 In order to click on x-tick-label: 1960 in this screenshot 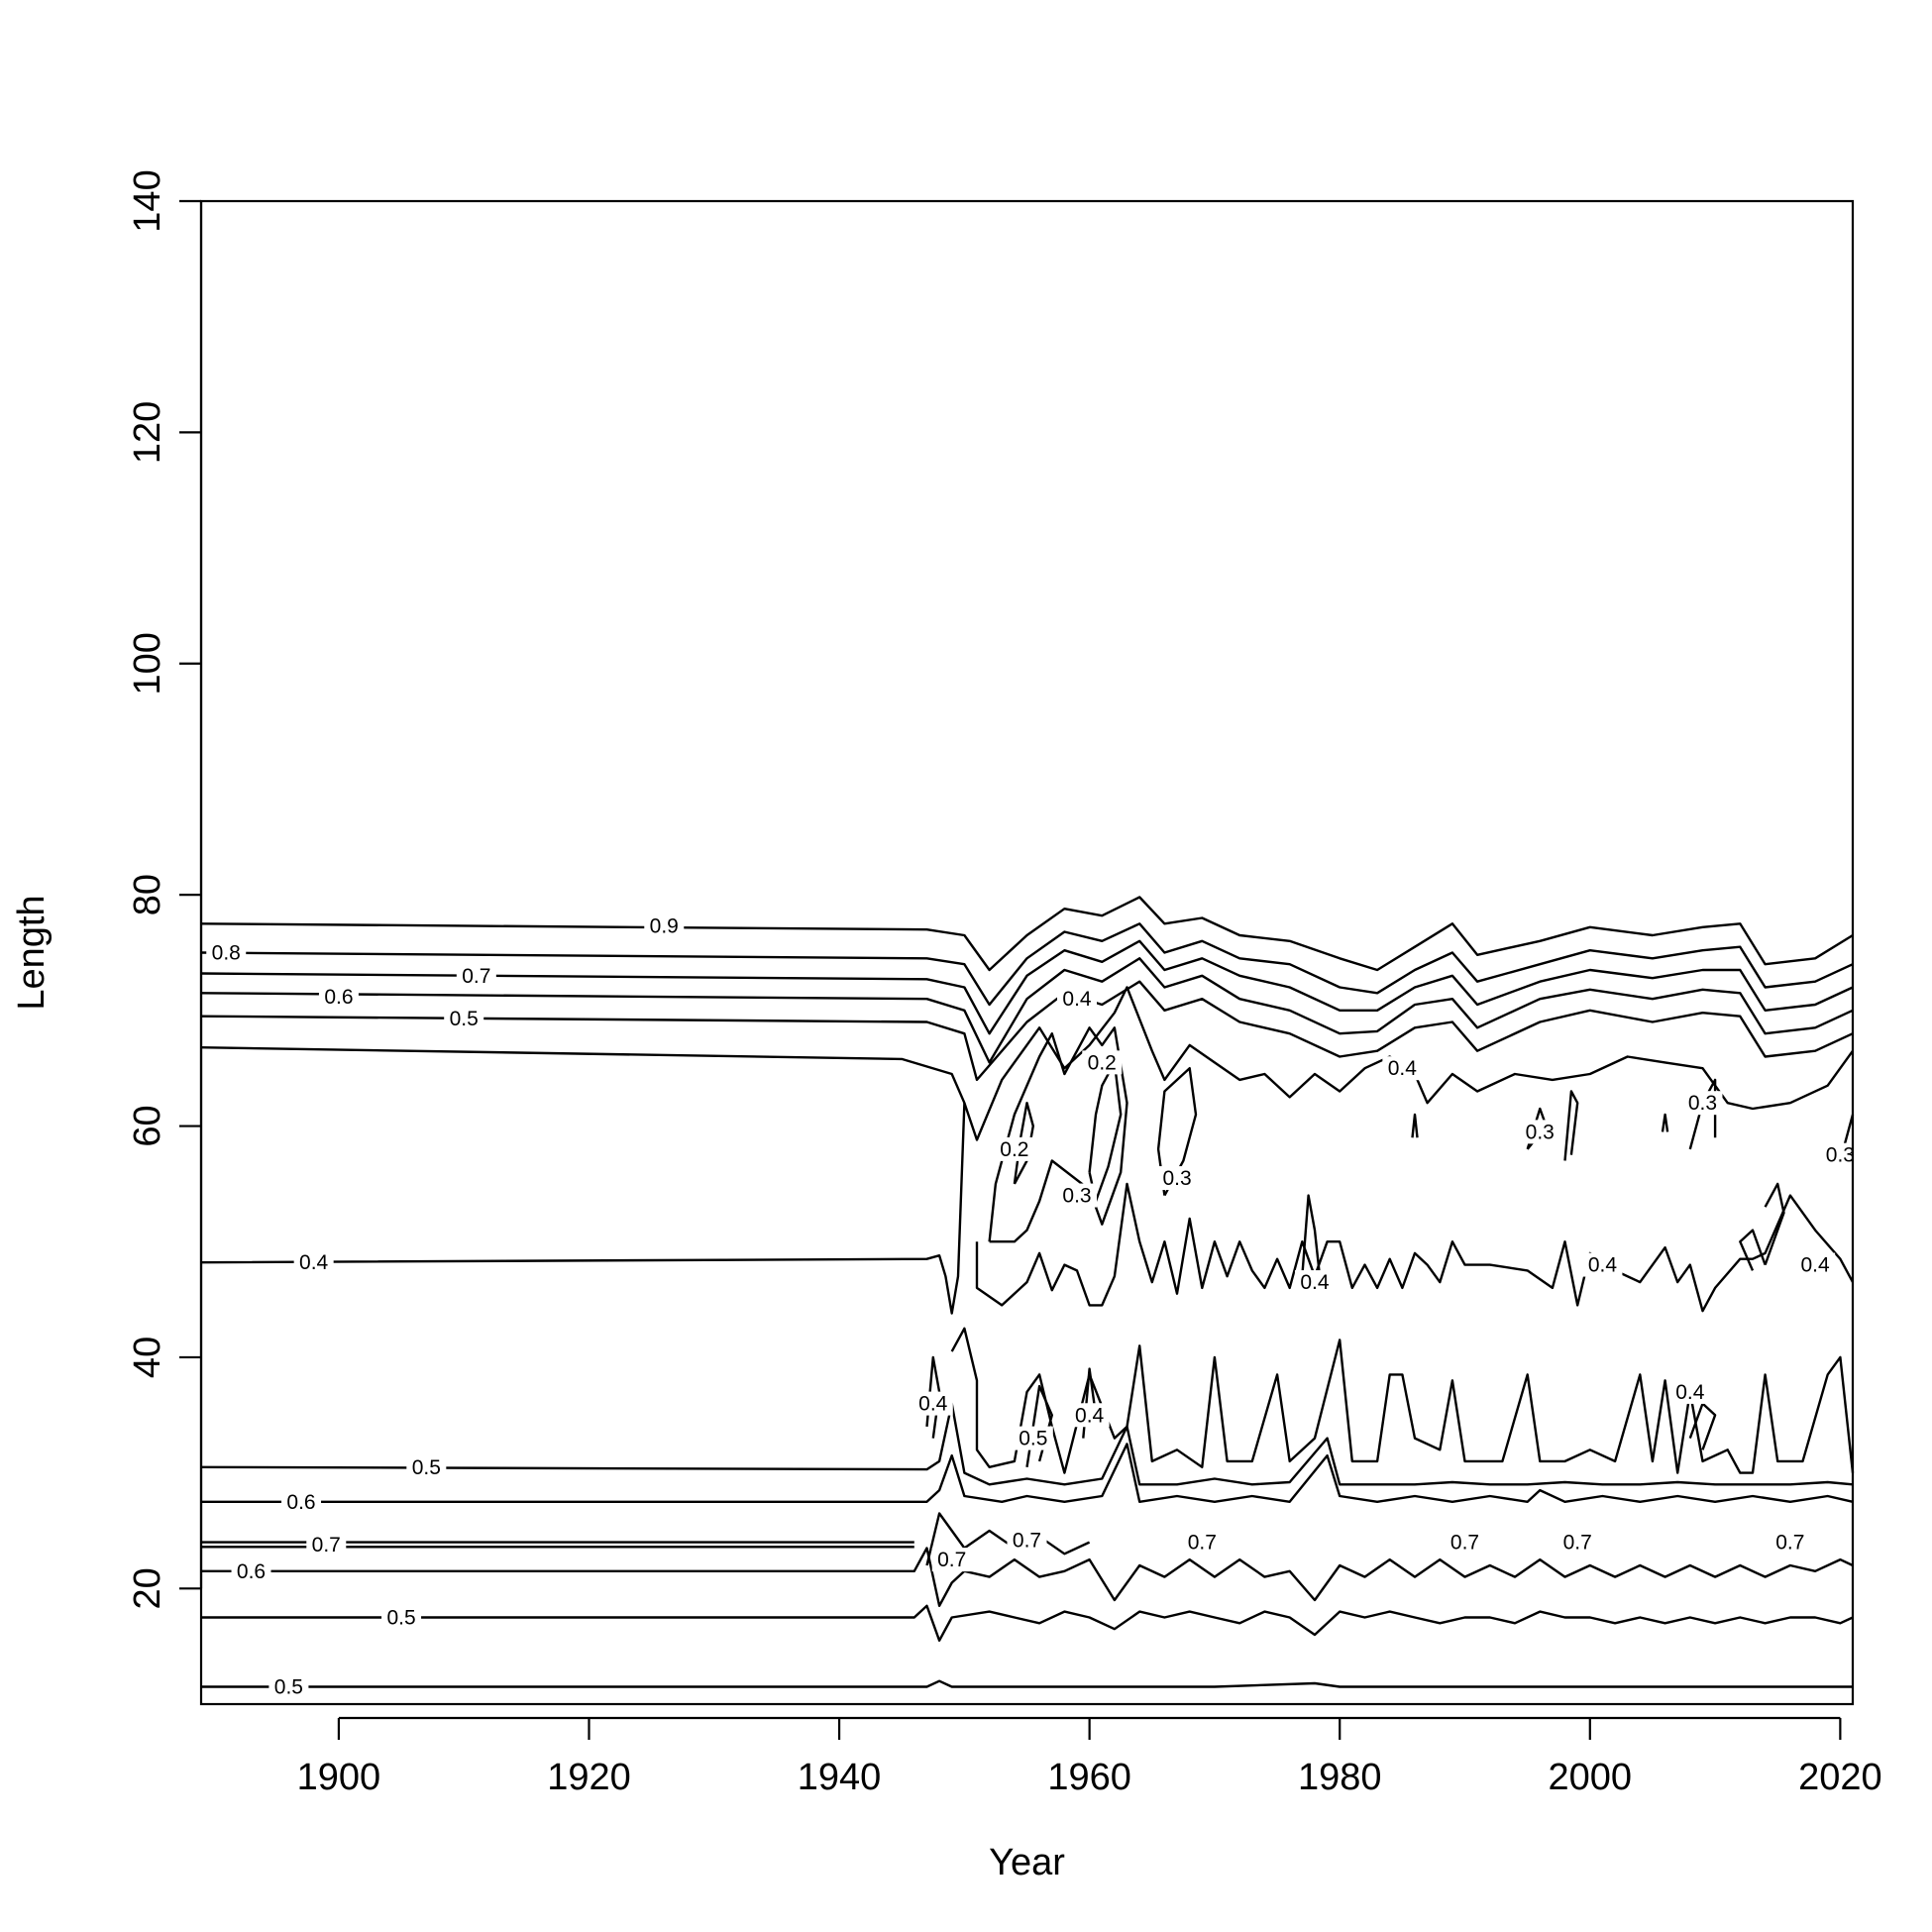, I will do `click(1089, 1778)`.